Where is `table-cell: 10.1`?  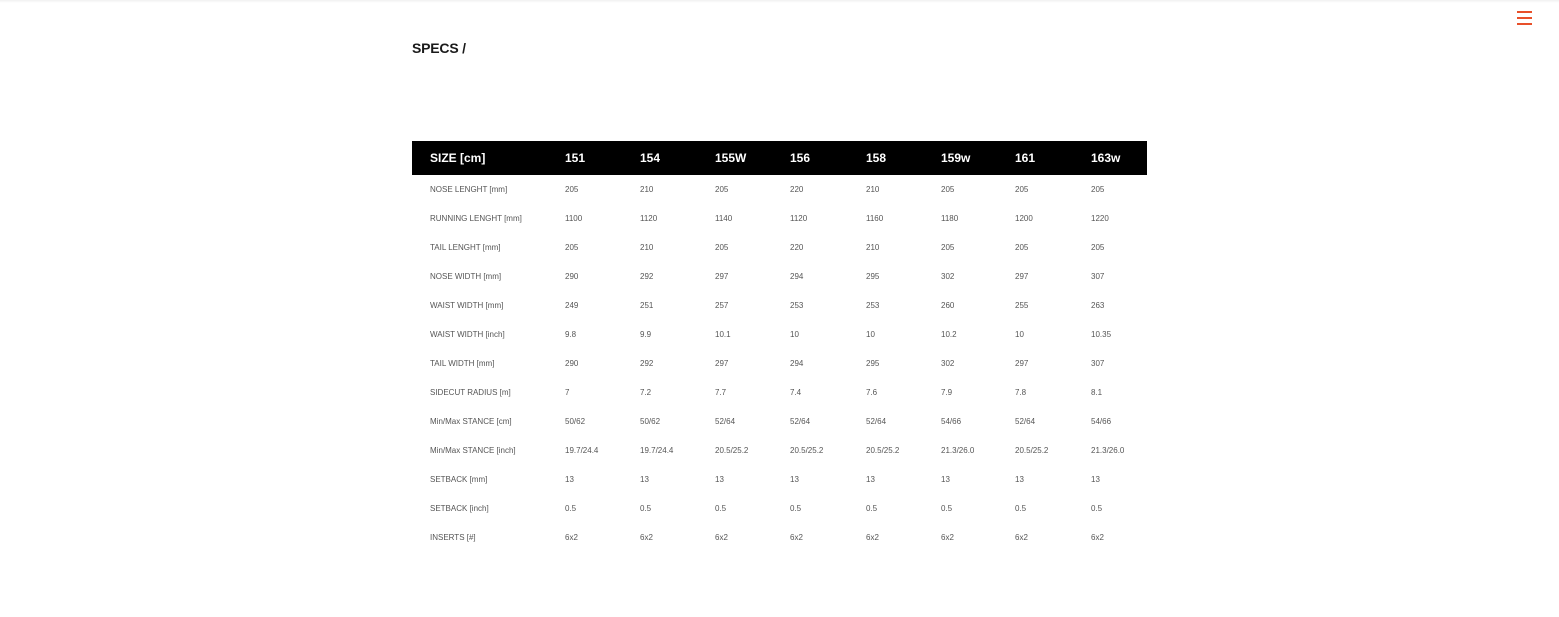
table-cell: 10.1 is located at coordinates (723, 334).